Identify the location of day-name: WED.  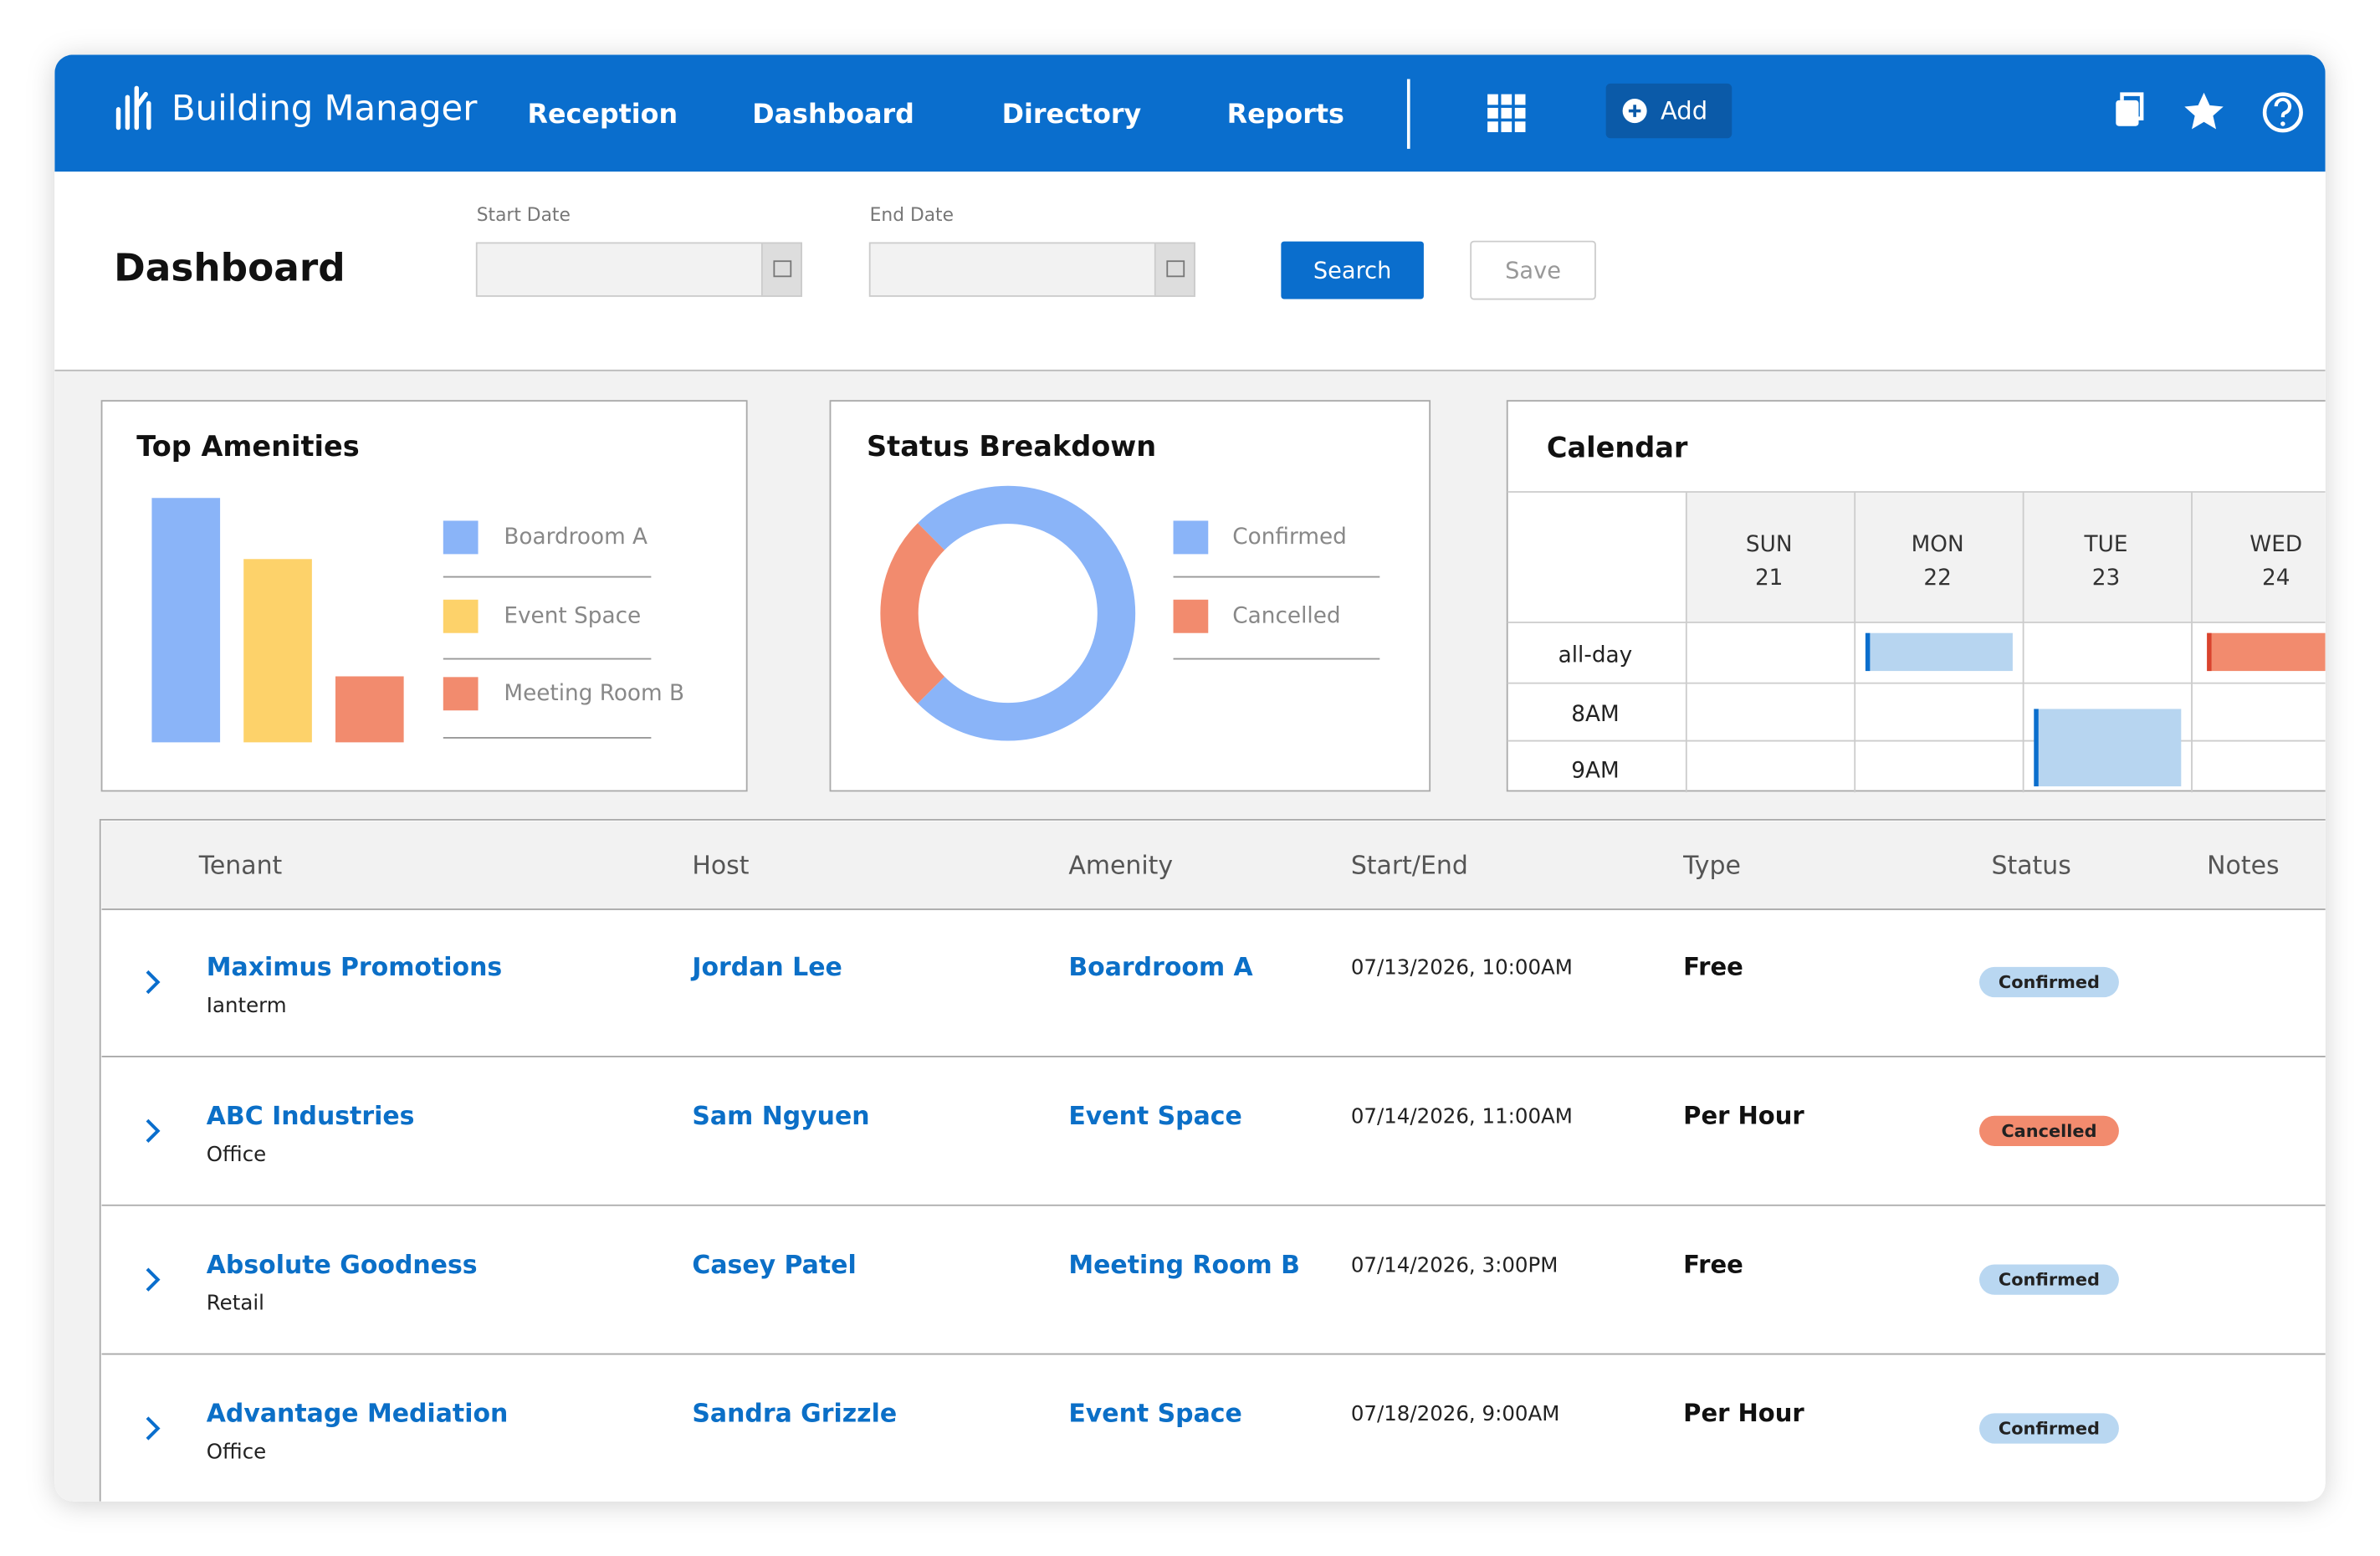
(2275, 544).